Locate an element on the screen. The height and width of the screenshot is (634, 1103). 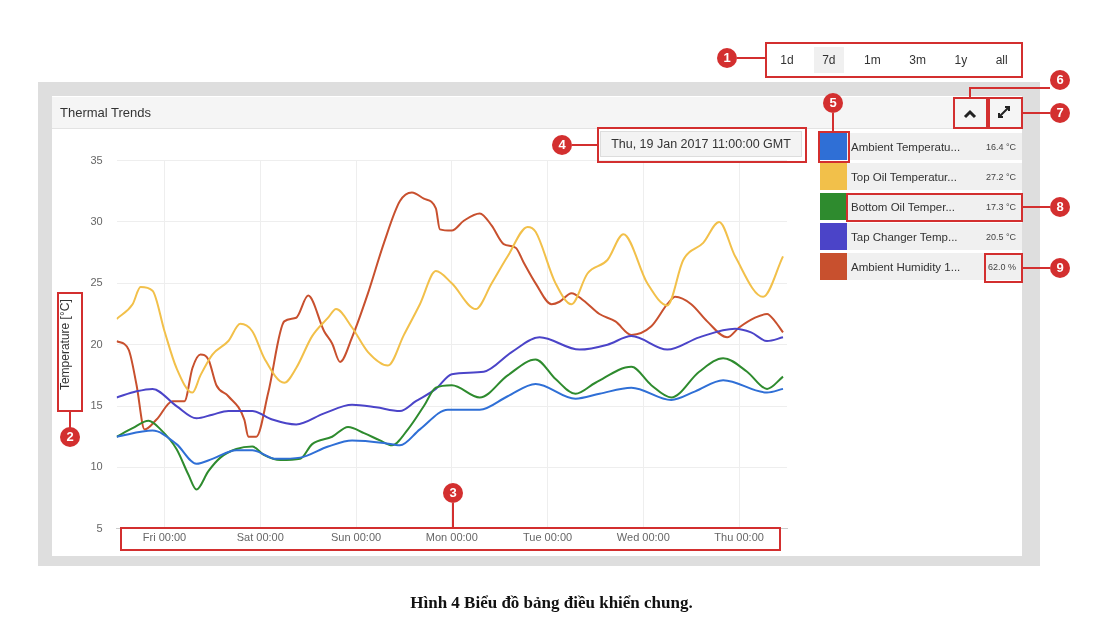
chart-title: Thermal Trends is located at coordinates (106, 112).